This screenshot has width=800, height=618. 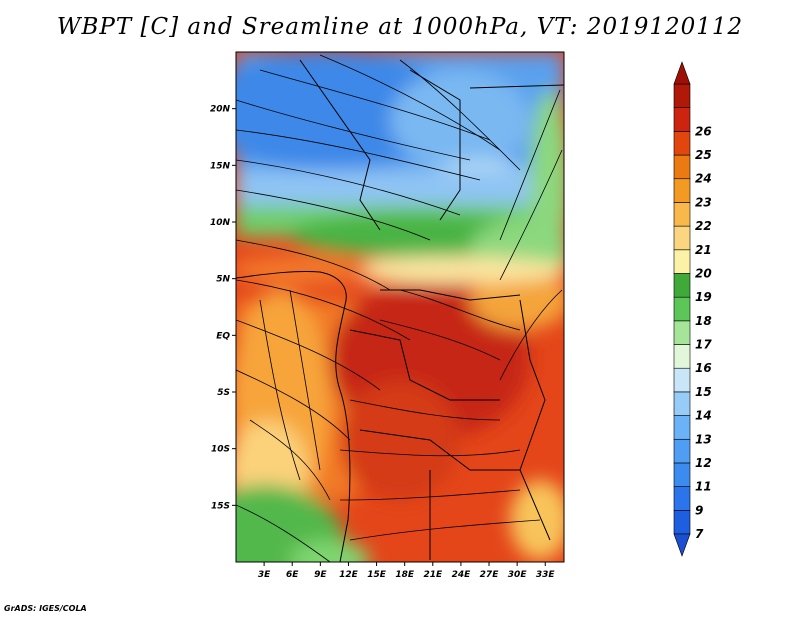 What do you see at coordinates (703, 155) in the screenshot?
I see `colorbar-label: 25` at bounding box center [703, 155].